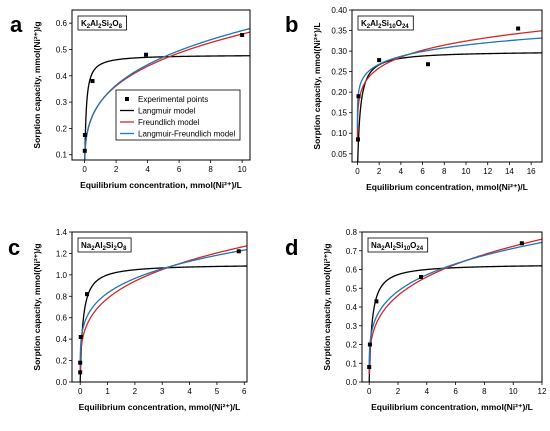 The height and width of the screenshot is (431, 550). Describe the element at coordinates (339, 113) in the screenshot. I see `y-tick-label-b: 0.15` at that location.